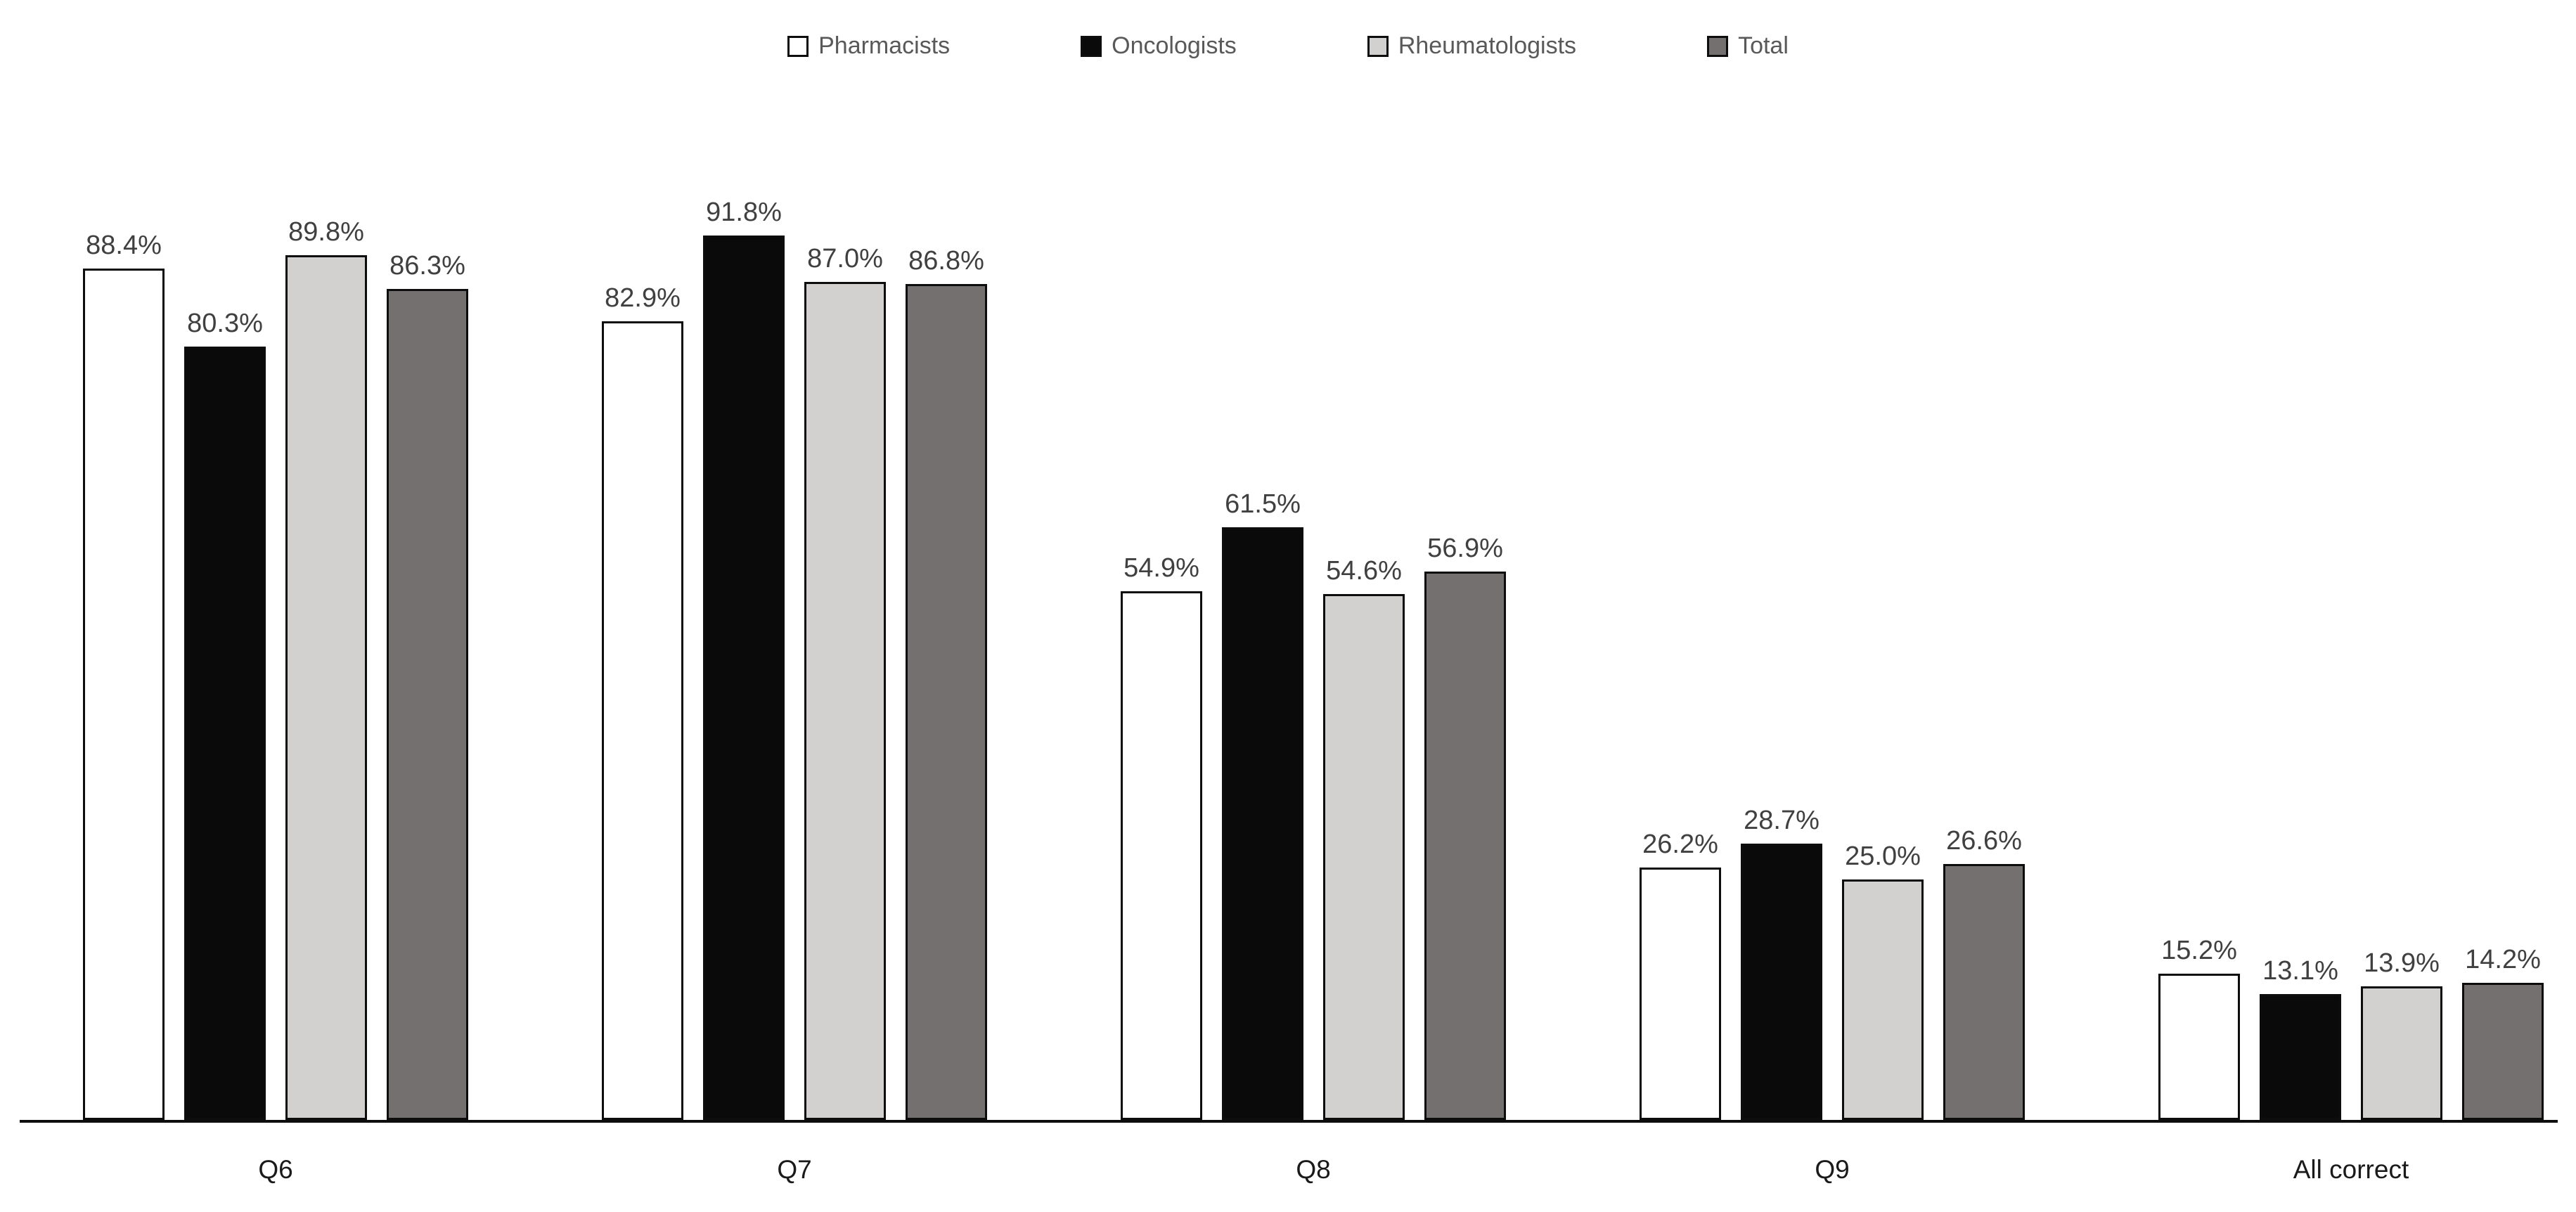 This screenshot has height=1212, width=2576. What do you see at coordinates (1487, 45) in the screenshot?
I see `legend-label-rheumatologists: Rheumatologists` at bounding box center [1487, 45].